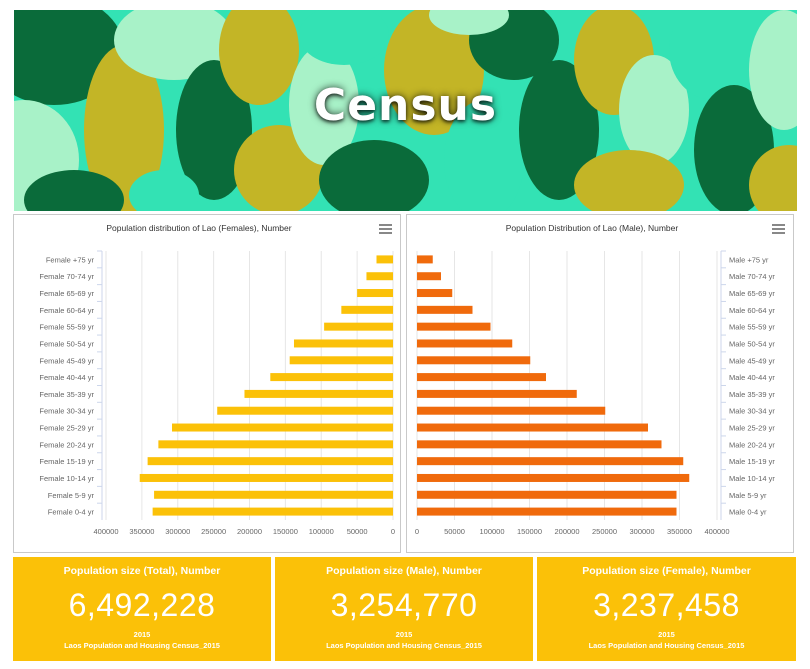 This screenshot has width=810, height=669. Describe the element at coordinates (177, 531) in the screenshot. I see `female-tick-label: 300000` at that location.